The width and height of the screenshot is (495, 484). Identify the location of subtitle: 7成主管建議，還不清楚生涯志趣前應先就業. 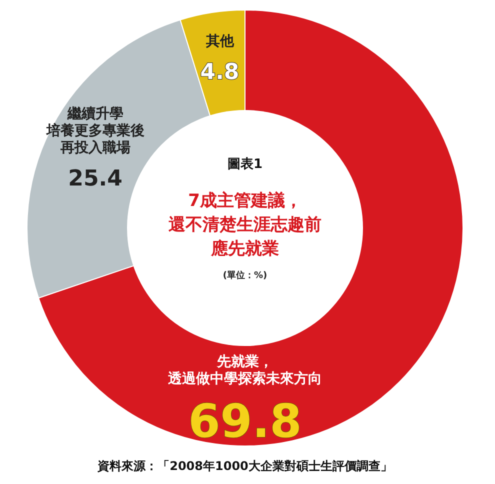
(245, 225).